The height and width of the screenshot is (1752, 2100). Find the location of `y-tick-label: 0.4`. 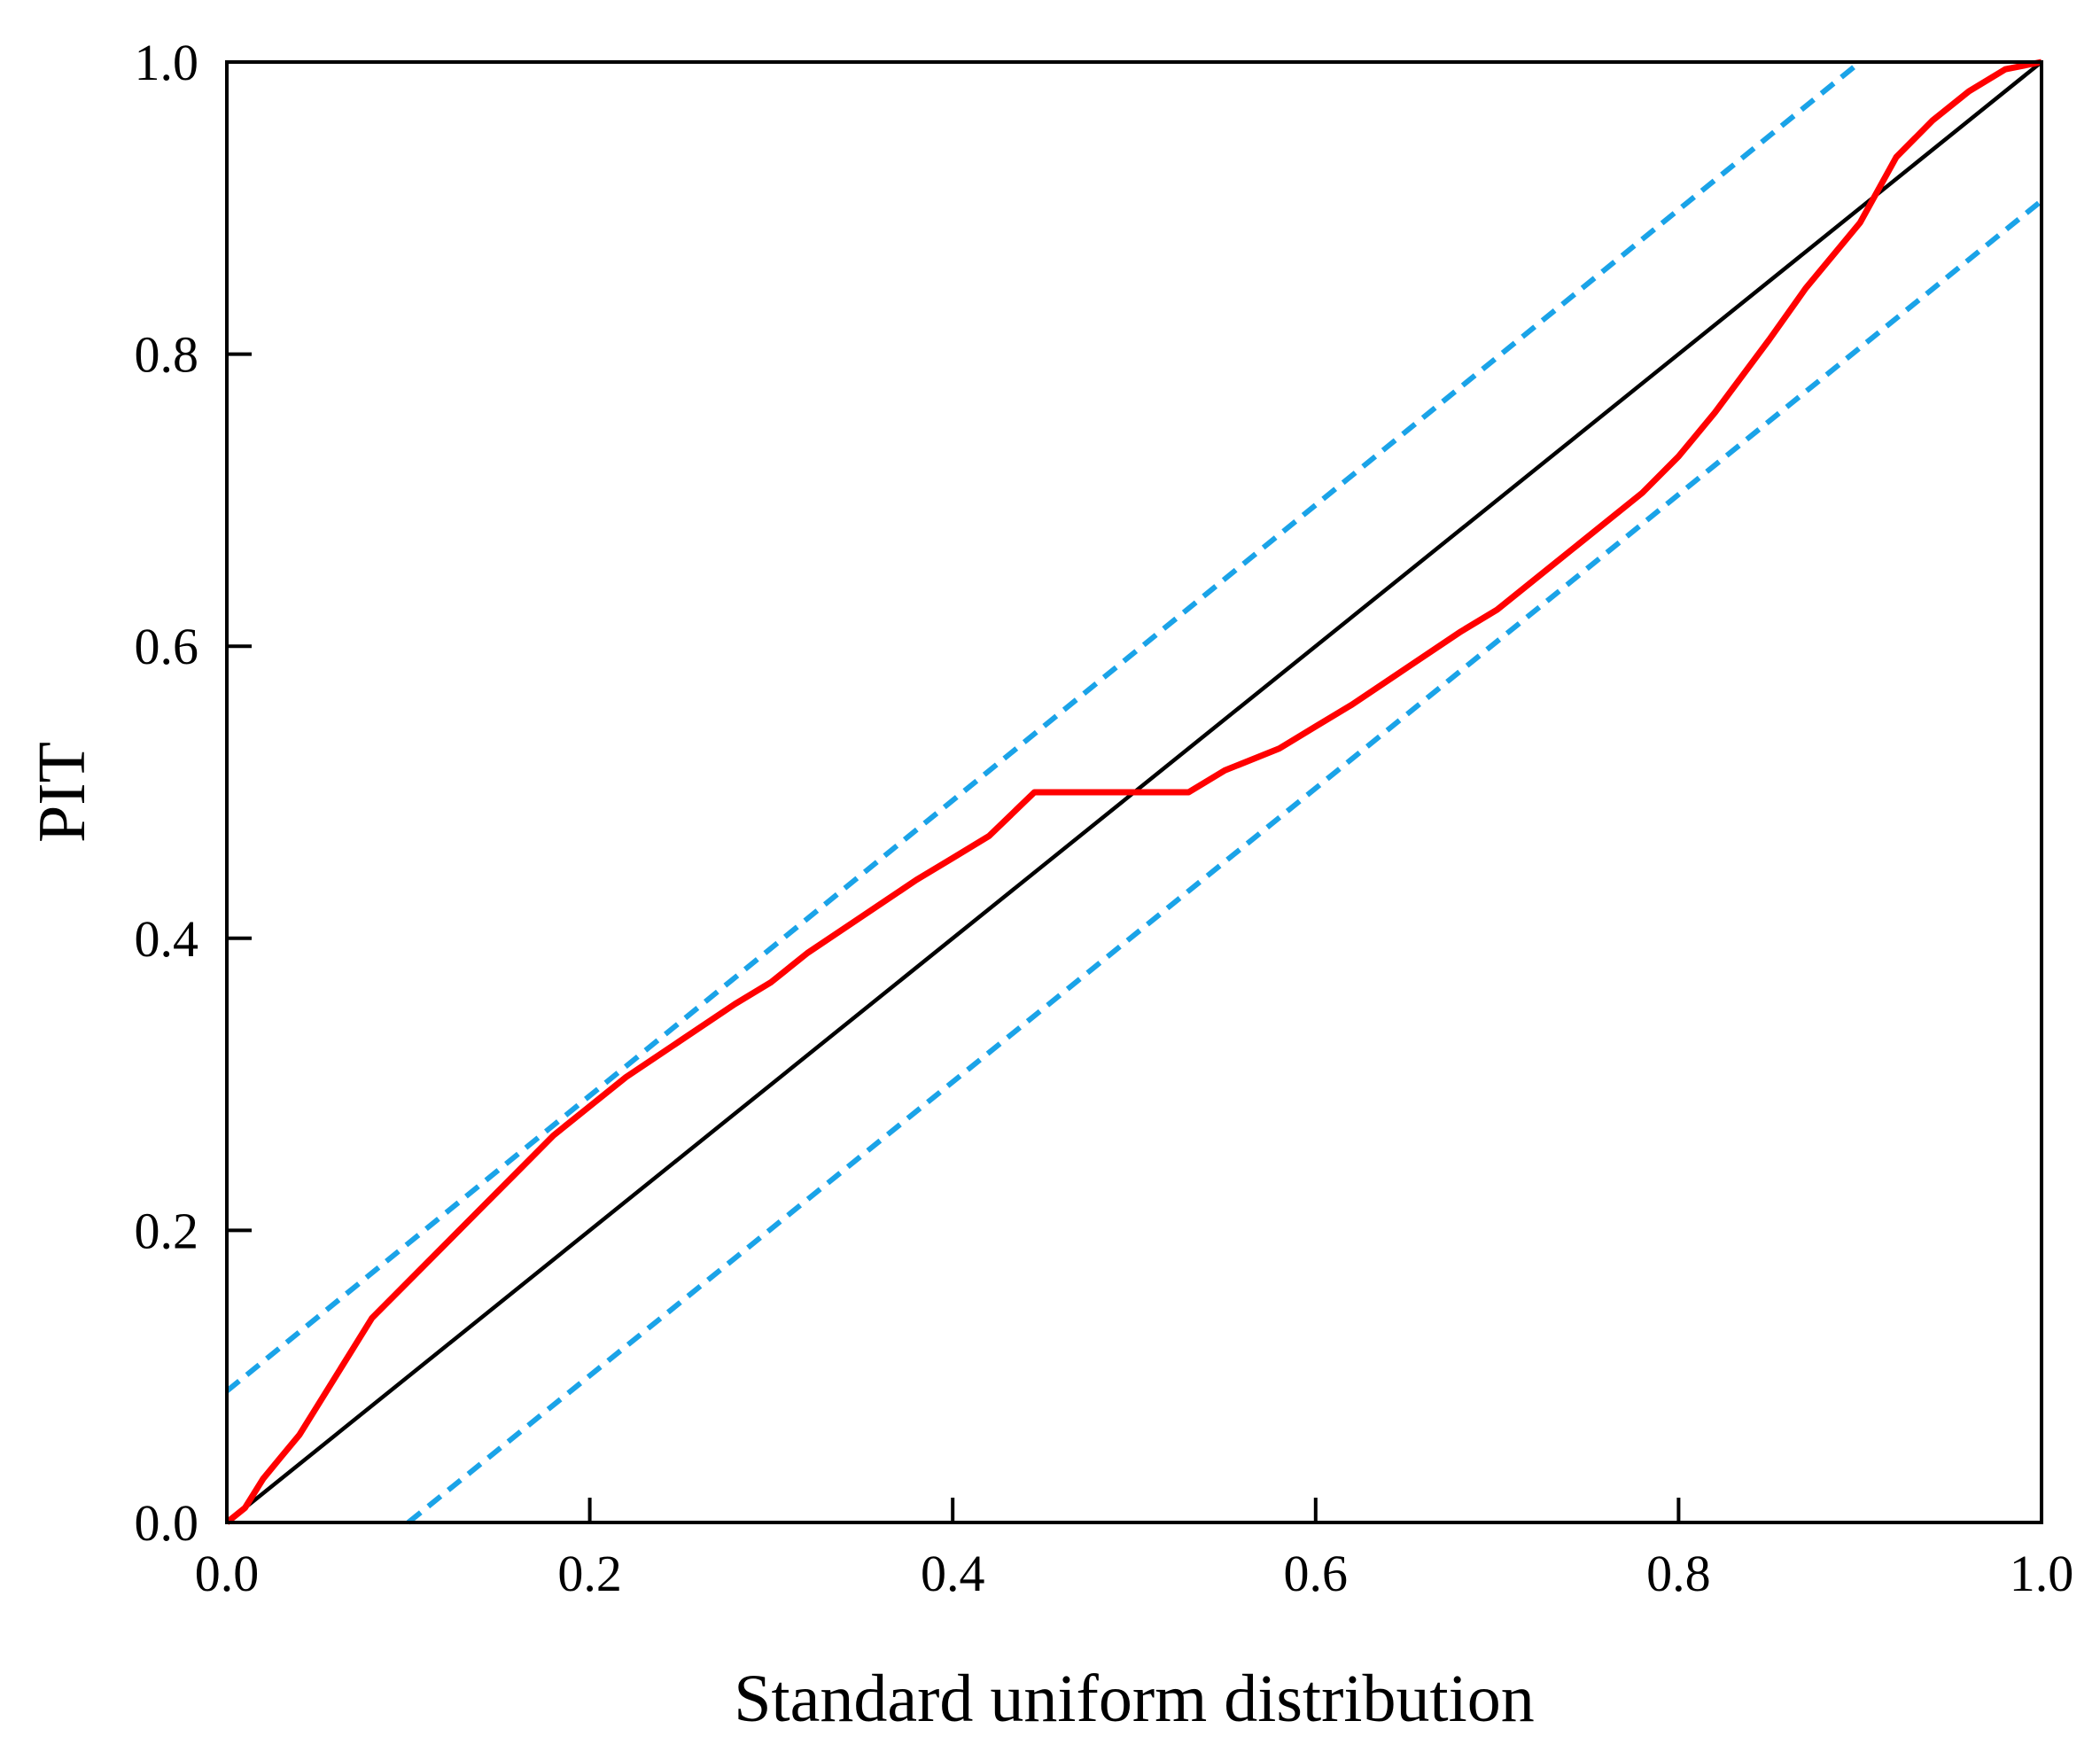

y-tick-label: 0.4 is located at coordinates (167, 939).